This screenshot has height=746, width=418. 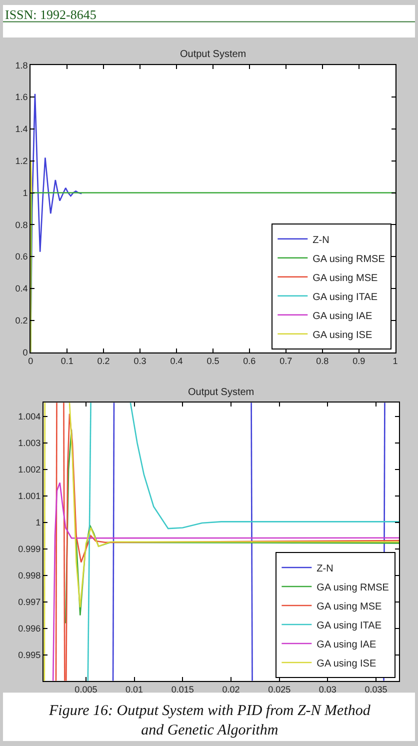 What do you see at coordinates (322, 361) in the screenshot?
I see `x-tick-label: 0.8` at bounding box center [322, 361].